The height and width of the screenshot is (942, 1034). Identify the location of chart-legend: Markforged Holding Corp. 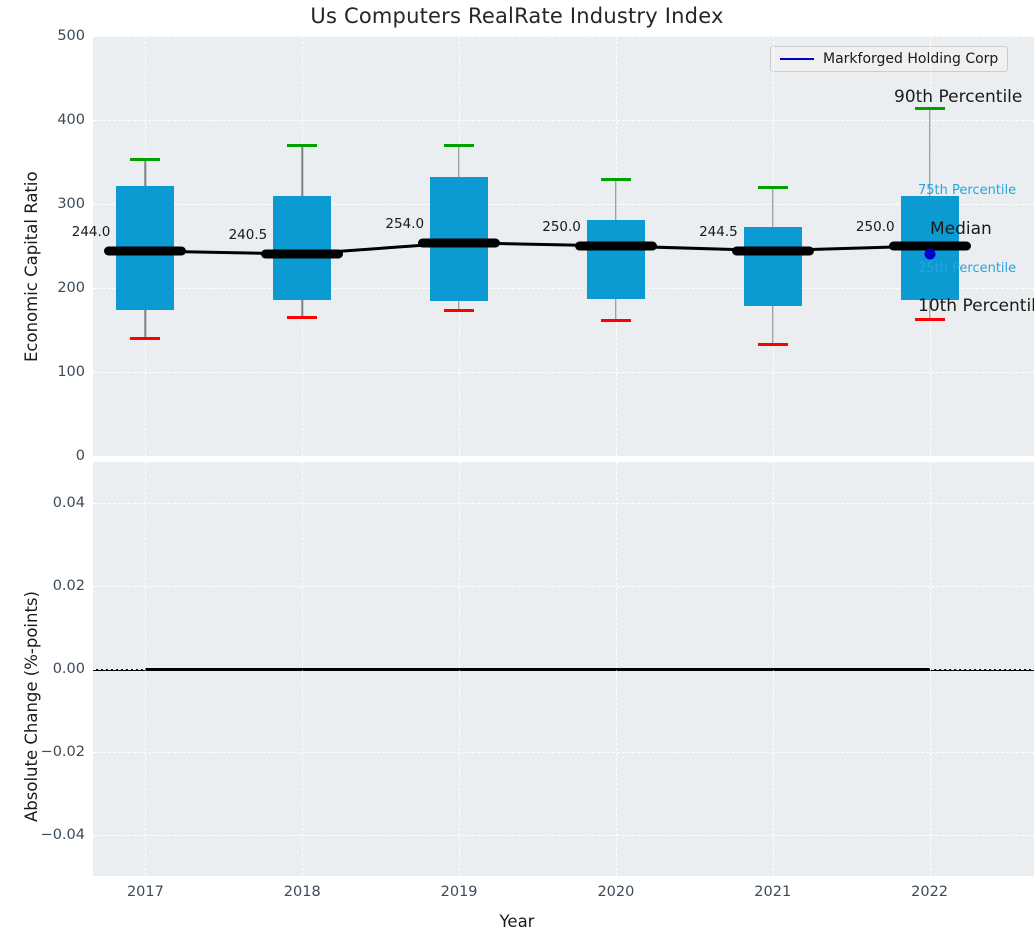
(889, 59).